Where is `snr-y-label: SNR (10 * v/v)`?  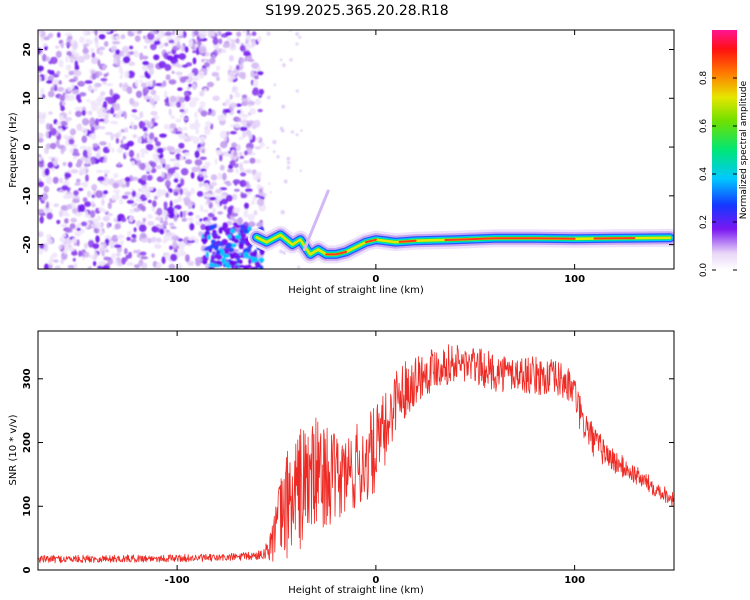 snr-y-label: SNR (10 * v/v) is located at coordinates (13, 449).